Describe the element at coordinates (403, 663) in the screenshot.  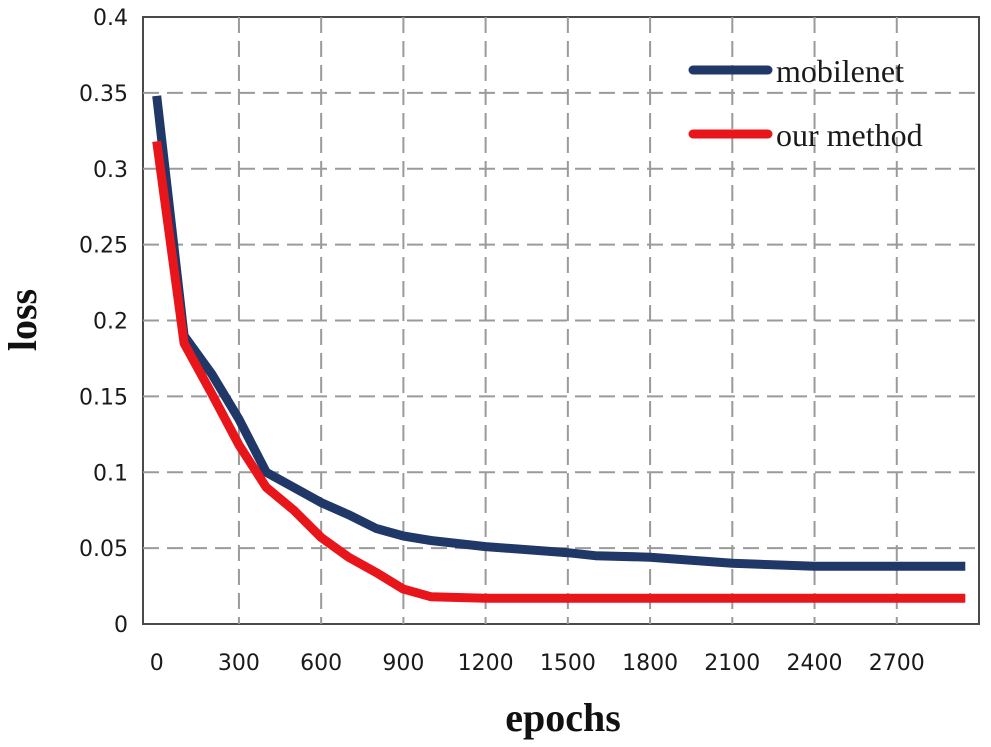
I see `x-tick-label: 900` at that location.